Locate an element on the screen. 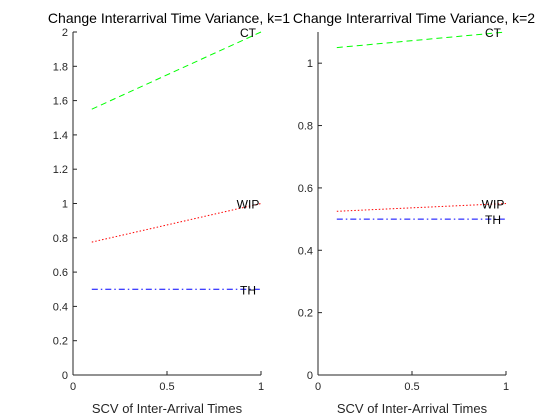 Image resolution: width=560 pixels, height=420 pixels. y-tick-label: 1.6 is located at coordinates (60, 102).